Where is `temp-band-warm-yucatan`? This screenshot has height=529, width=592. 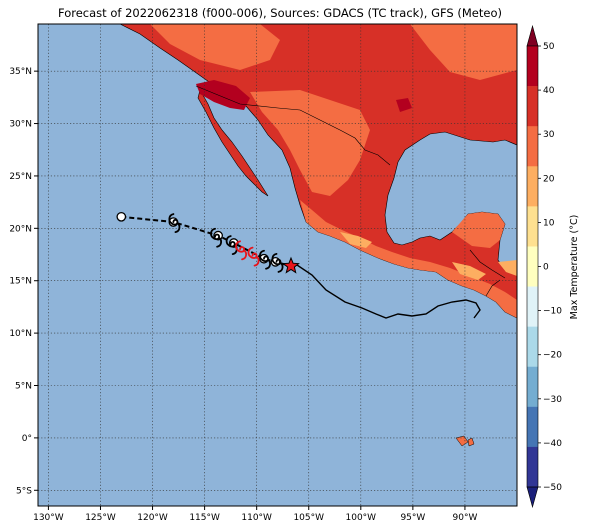
temp-band-warm-yucatan is located at coordinates (478, 230).